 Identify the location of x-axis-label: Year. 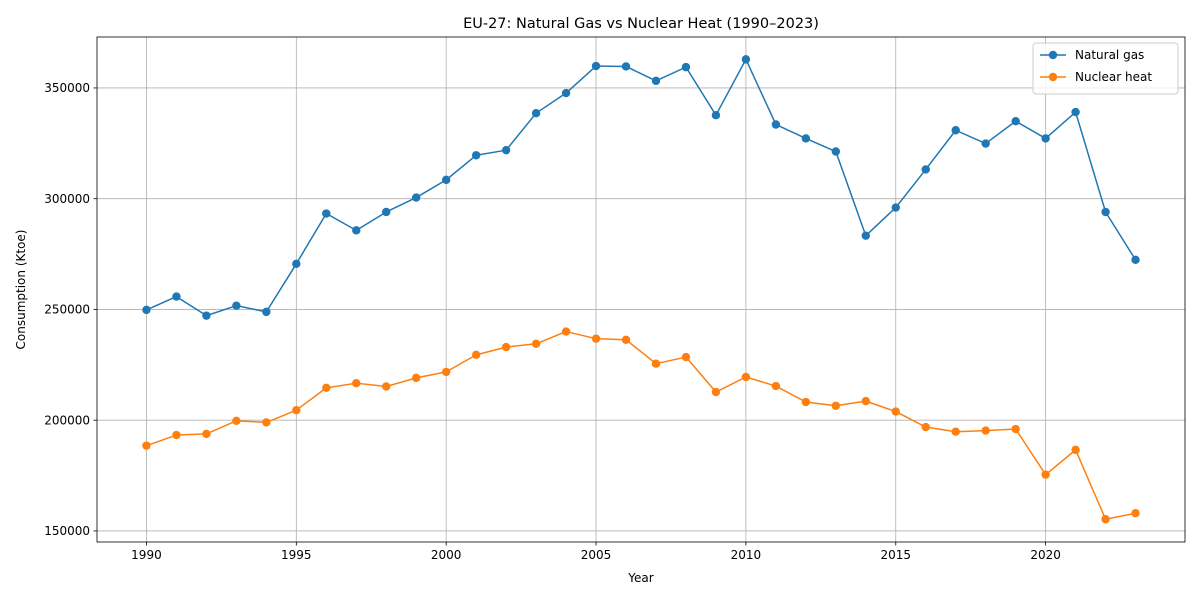
(640, 578).